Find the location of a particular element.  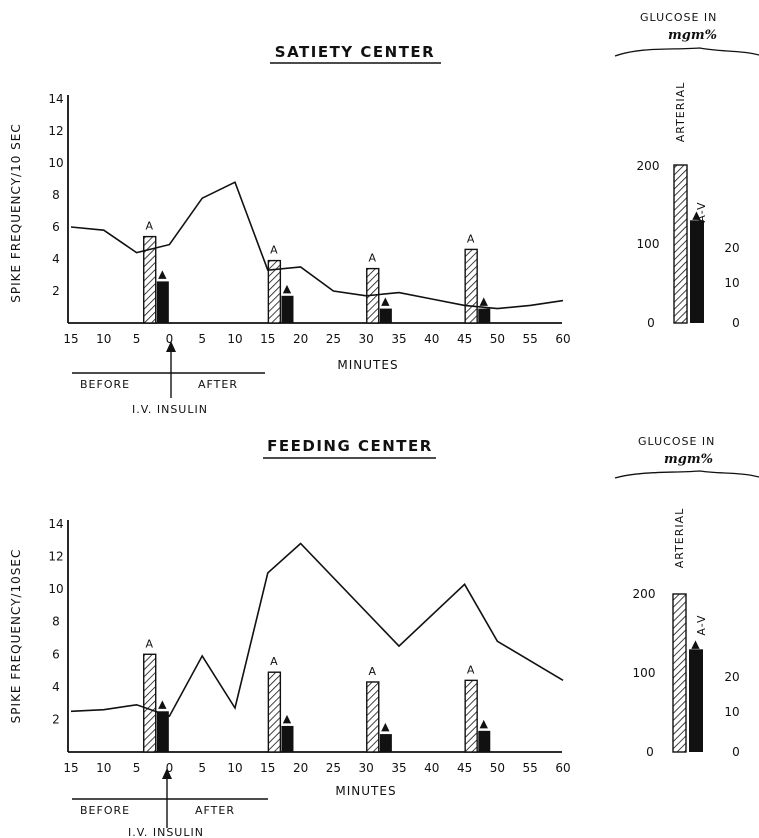

av-label: A-V is located at coordinates (701, 624).